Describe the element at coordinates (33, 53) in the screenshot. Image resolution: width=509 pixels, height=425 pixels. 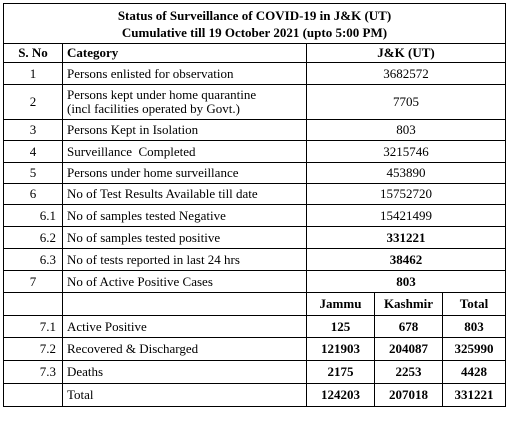
I see `header-sno: S. No` at that location.